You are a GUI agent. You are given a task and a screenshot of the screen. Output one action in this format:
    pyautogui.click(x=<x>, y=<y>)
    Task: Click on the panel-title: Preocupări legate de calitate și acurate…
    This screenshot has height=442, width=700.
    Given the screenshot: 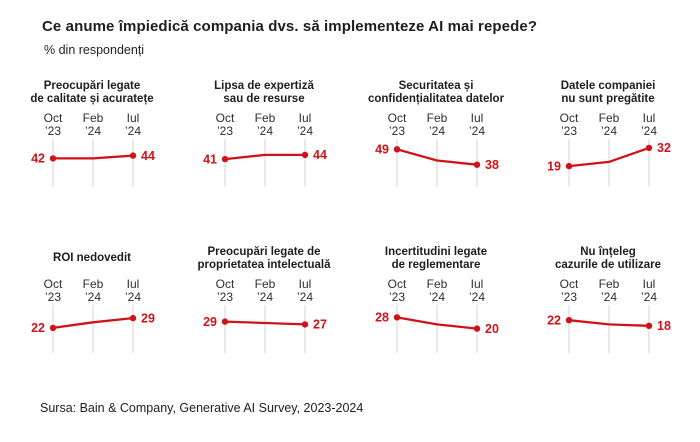 What is the action you would take?
    pyautogui.click(x=92, y=92)
    